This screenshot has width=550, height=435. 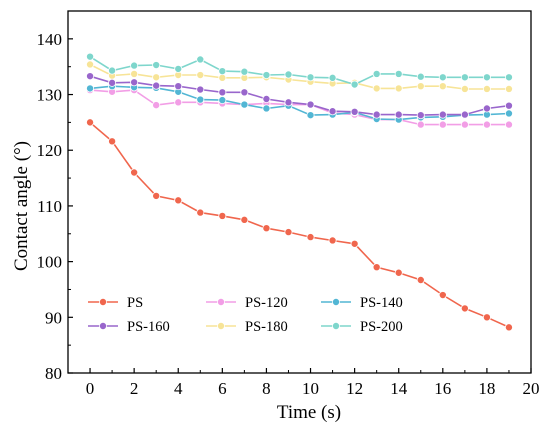 I want to click on series-line, so click(x=299, y=107).